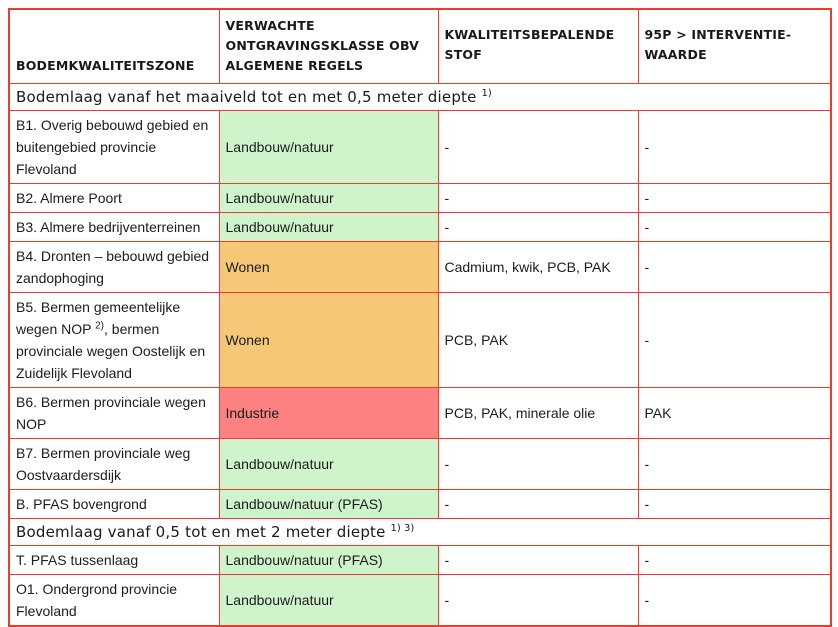 The height and width of the screenshot is (627, 838). I want to click on zone-cell: O1. Ondergrond provincie Flevoland, so click(114, 599).